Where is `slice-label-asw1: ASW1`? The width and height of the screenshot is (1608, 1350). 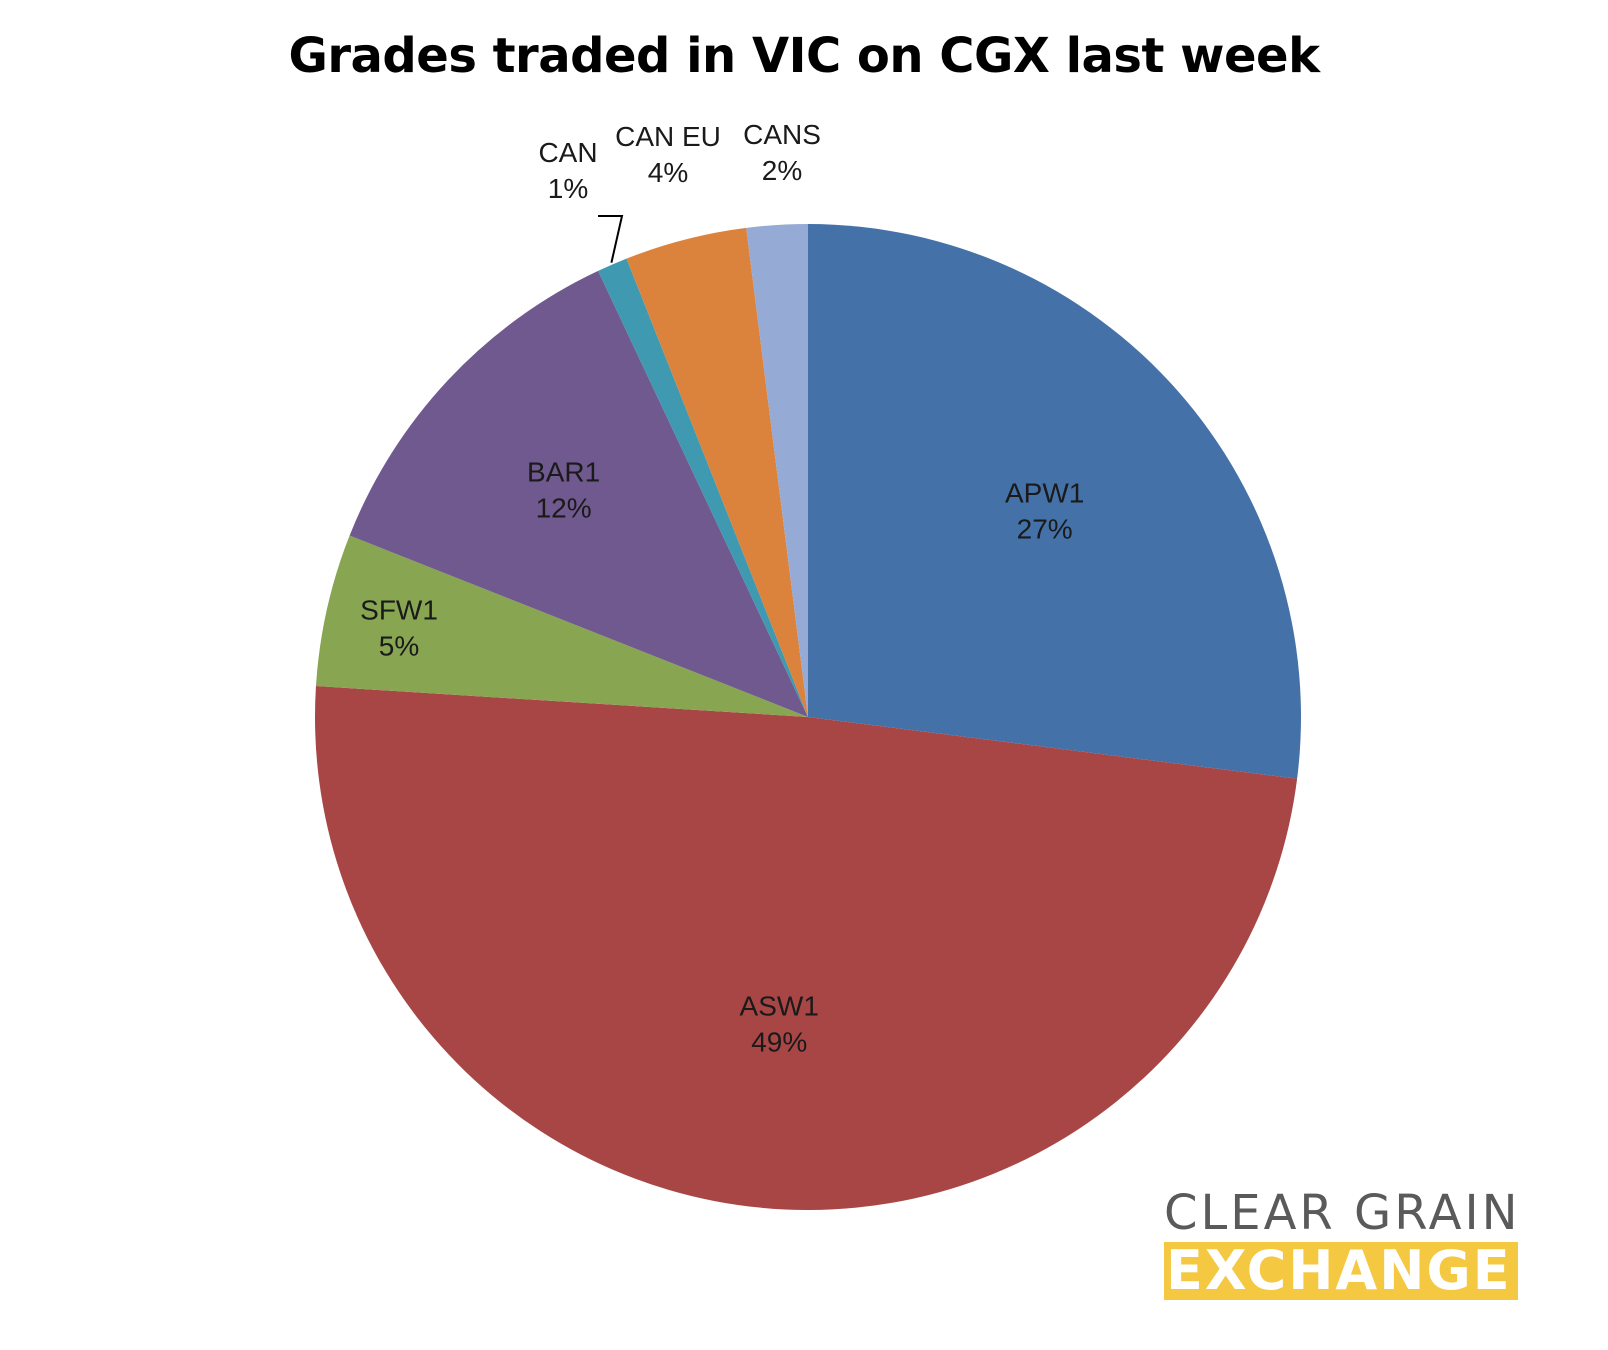 slice-label-asw1: ASW1 is located at coordinates (779, 1005).